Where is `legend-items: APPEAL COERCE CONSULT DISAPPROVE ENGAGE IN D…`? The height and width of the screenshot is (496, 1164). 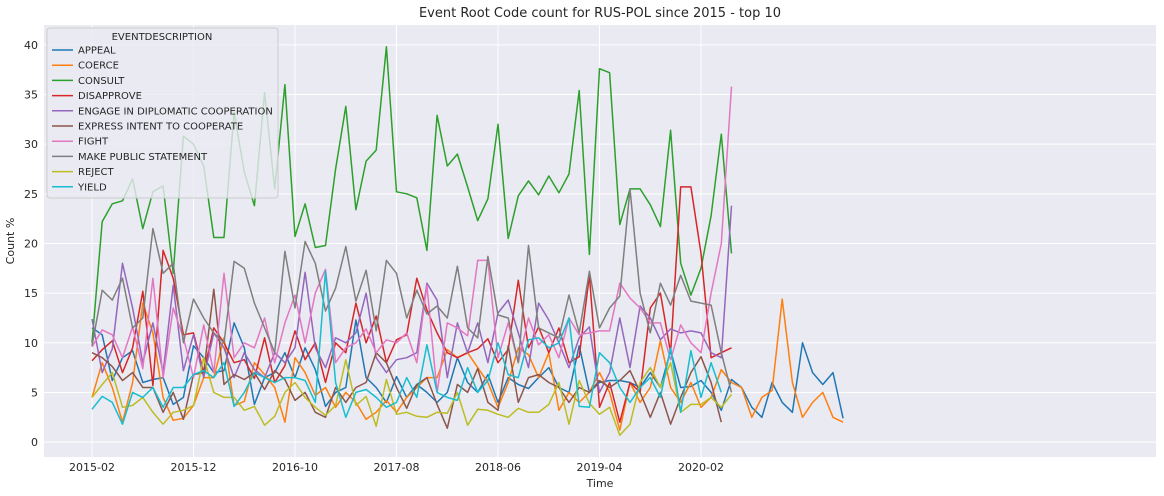
legend-items: APPEAL COERCE CONSULT DISAPPROVE ENGAGE IN D… is located at coordinates (162, 119).